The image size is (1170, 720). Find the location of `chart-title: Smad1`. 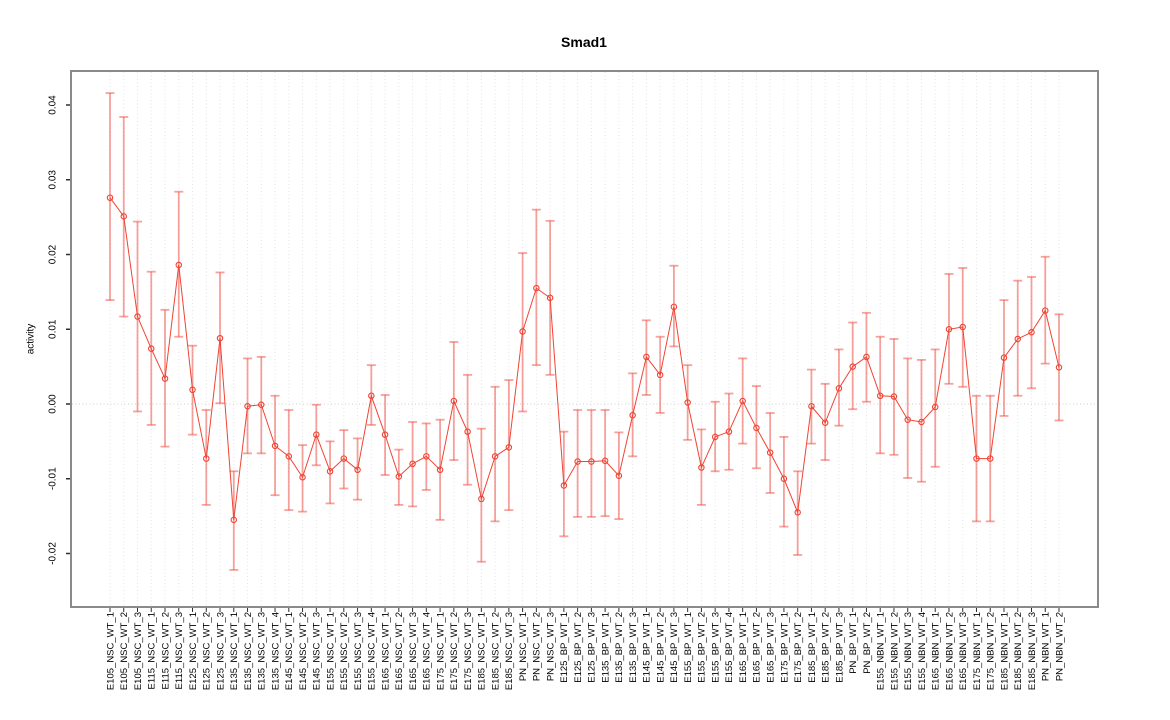

chart-title: Smad1 is located at coordinates (584, 42).